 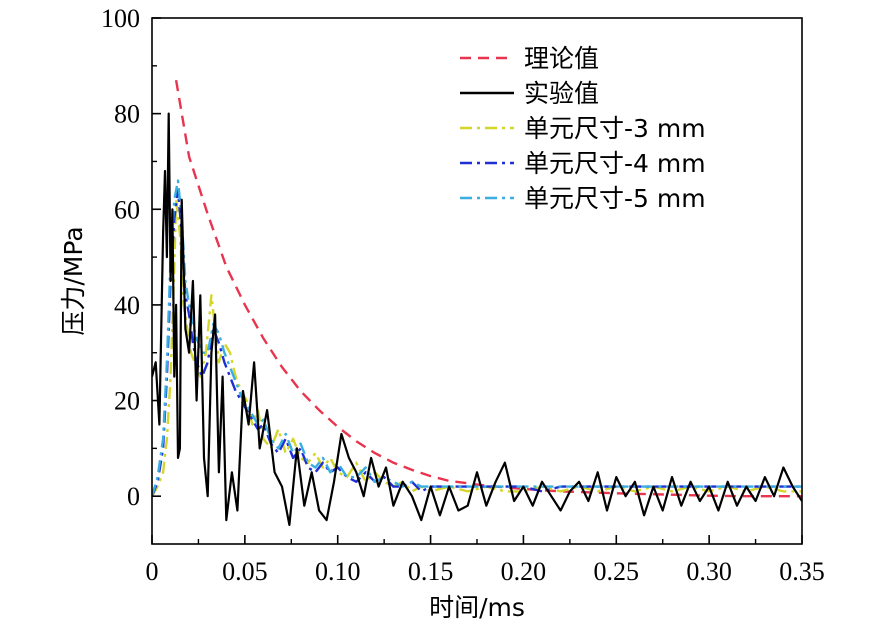 What do you see at coordinates (615, 163) in the screenshot?
I see `legend-label-3: 单元尺寸-4 mm` at bounding box center [615, 163].